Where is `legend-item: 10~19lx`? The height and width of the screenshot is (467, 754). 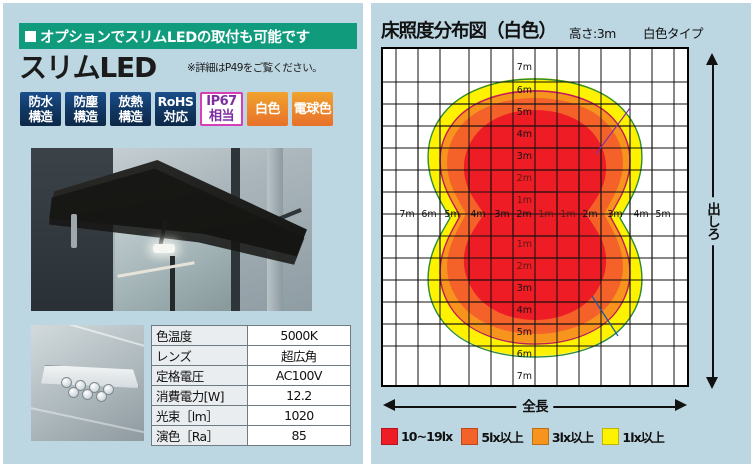 legend-item: 10~19lx is located at coordinates (417, 436).